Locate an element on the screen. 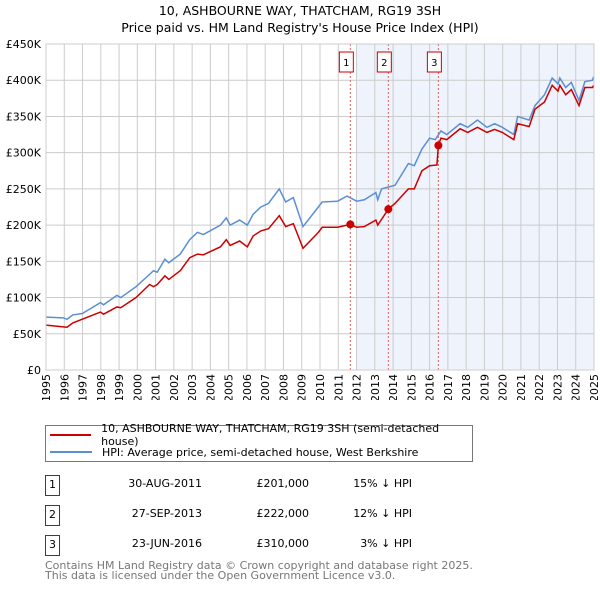 This screenshot has width=600, height=590. x-tick-label: 2016 is located at coordinates (430, 387).